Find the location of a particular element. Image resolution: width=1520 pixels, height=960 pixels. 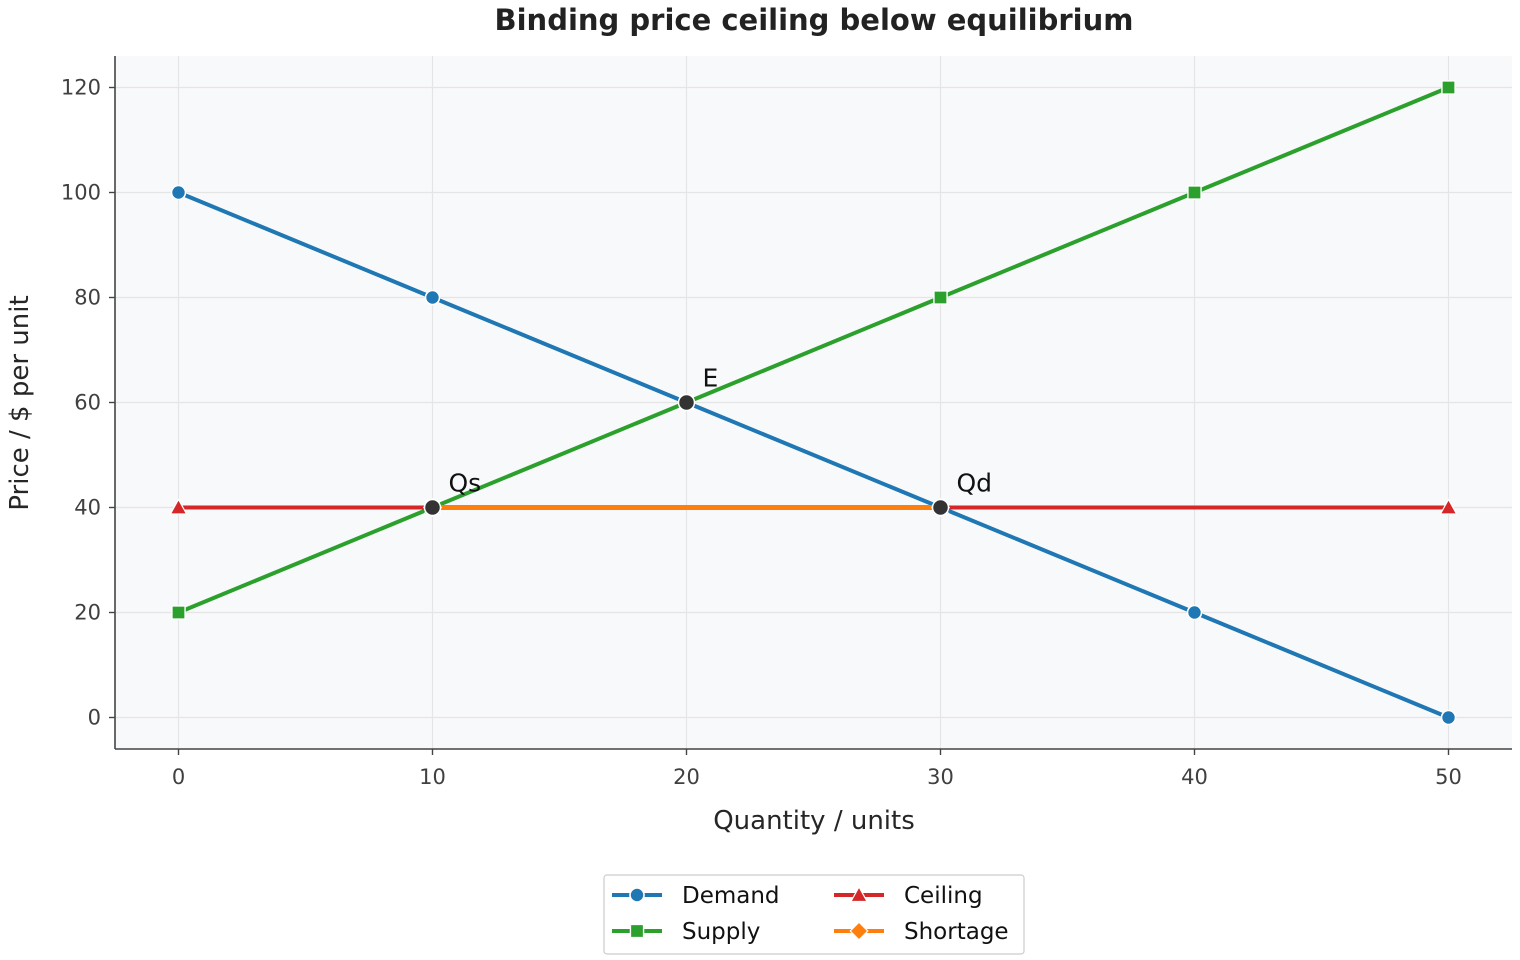

x-tick-label: 40 is located at coordinates (1194, 777).